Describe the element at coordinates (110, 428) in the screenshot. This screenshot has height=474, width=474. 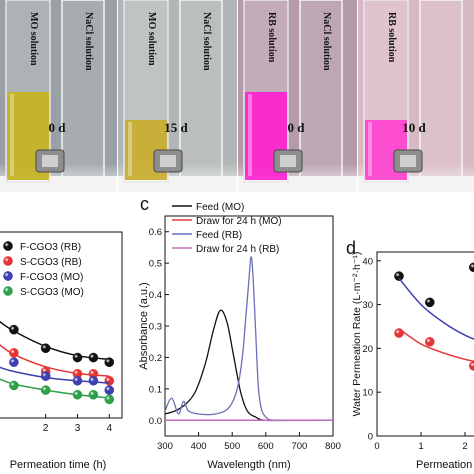
I see `x-tick-label: 4` at that location.